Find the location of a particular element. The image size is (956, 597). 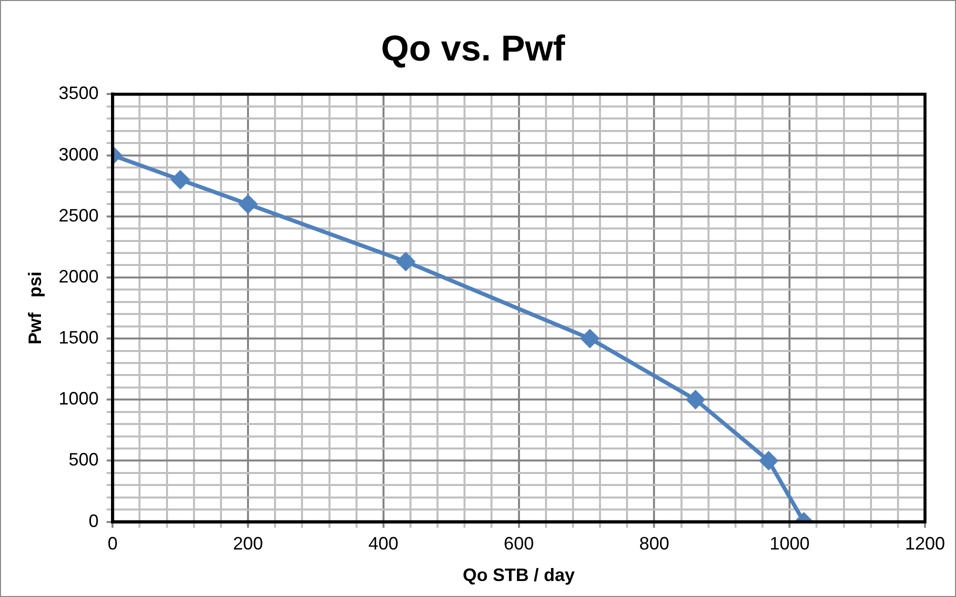

x-tick-label: 1000 is located at coordinates (790, 544).